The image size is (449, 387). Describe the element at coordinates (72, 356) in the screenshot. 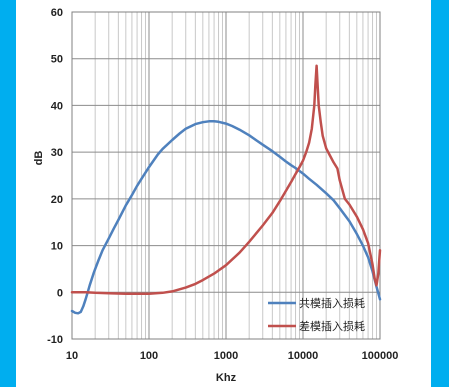

I see `x-tick-label: 10` at that location.